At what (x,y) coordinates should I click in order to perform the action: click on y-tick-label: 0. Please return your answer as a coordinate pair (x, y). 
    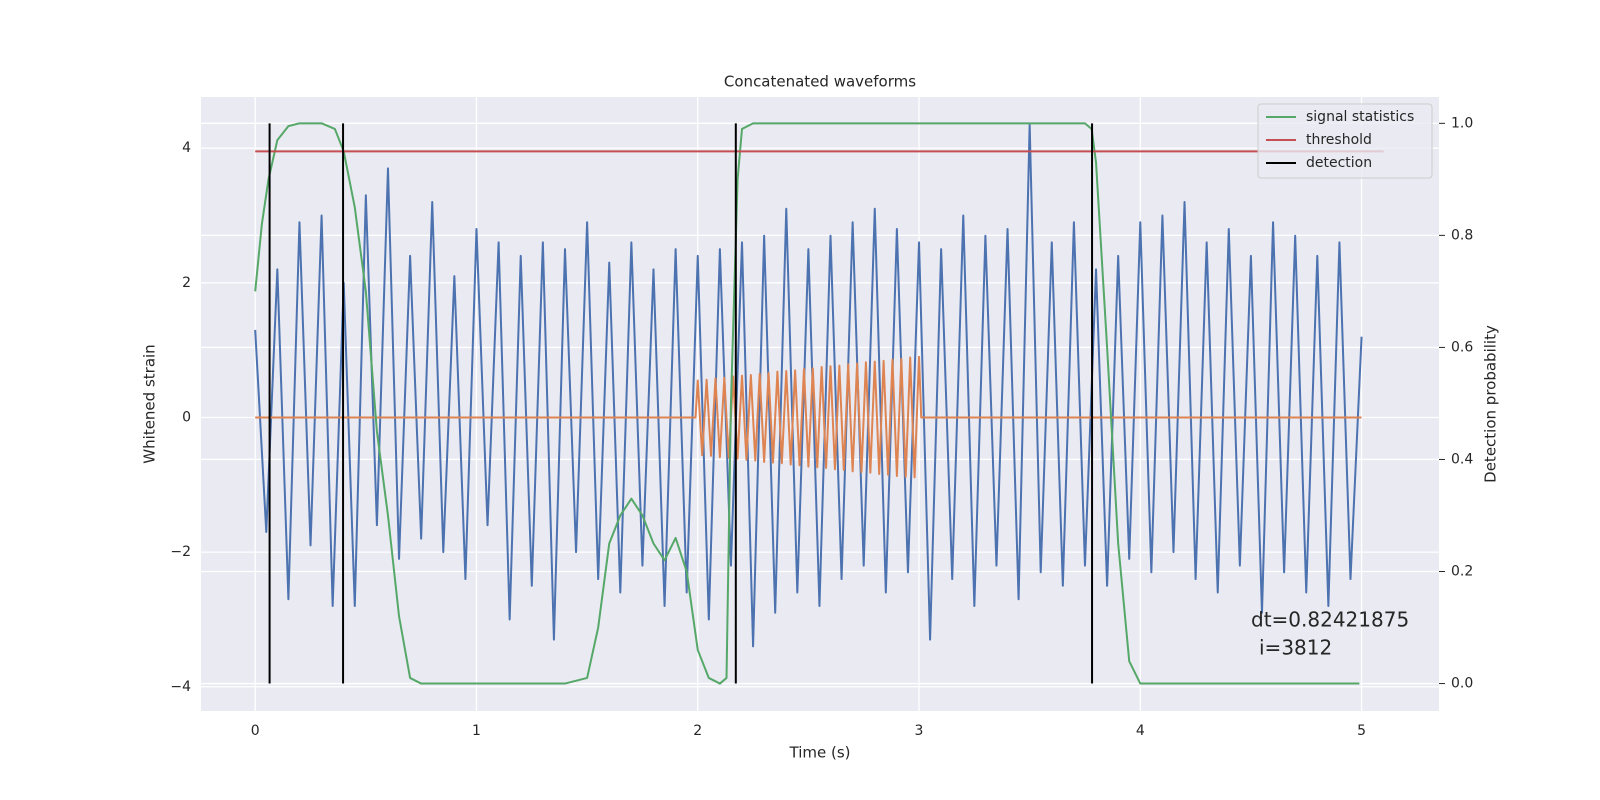
    Looking at the image, I should click on (186, 417).